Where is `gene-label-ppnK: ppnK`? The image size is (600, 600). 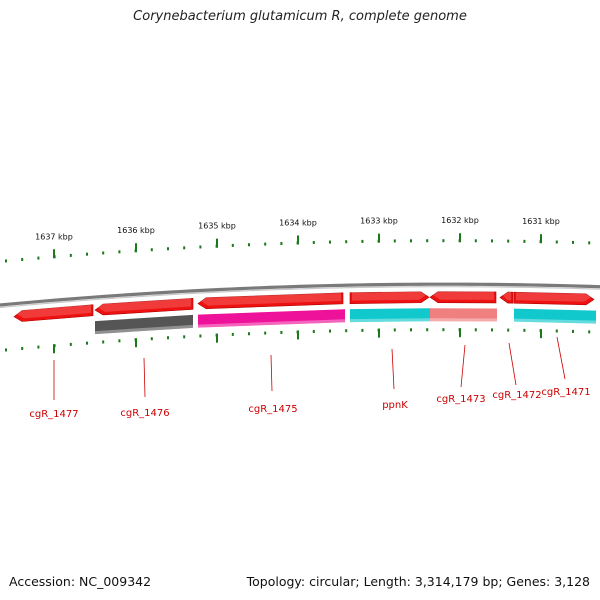
gene-label-ppnK: ppnK is located at coordinates (395, 405).